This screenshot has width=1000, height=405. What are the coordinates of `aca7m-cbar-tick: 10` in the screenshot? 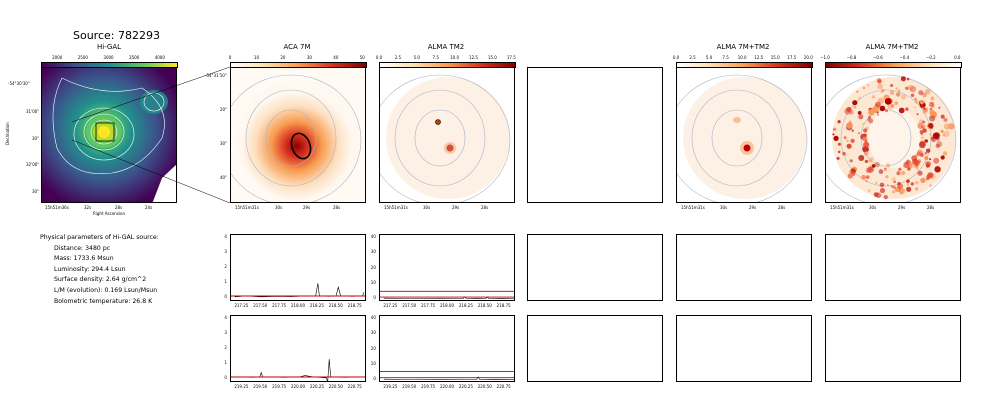 It's located at (256, 57).